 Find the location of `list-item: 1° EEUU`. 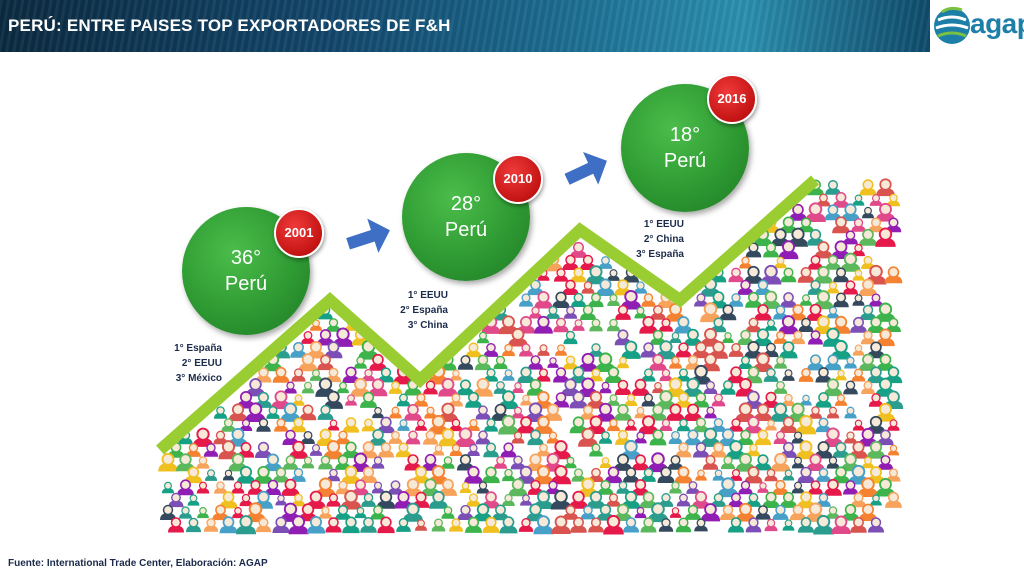

list-item: 1° EEUU is located at coordinates (427, 295).